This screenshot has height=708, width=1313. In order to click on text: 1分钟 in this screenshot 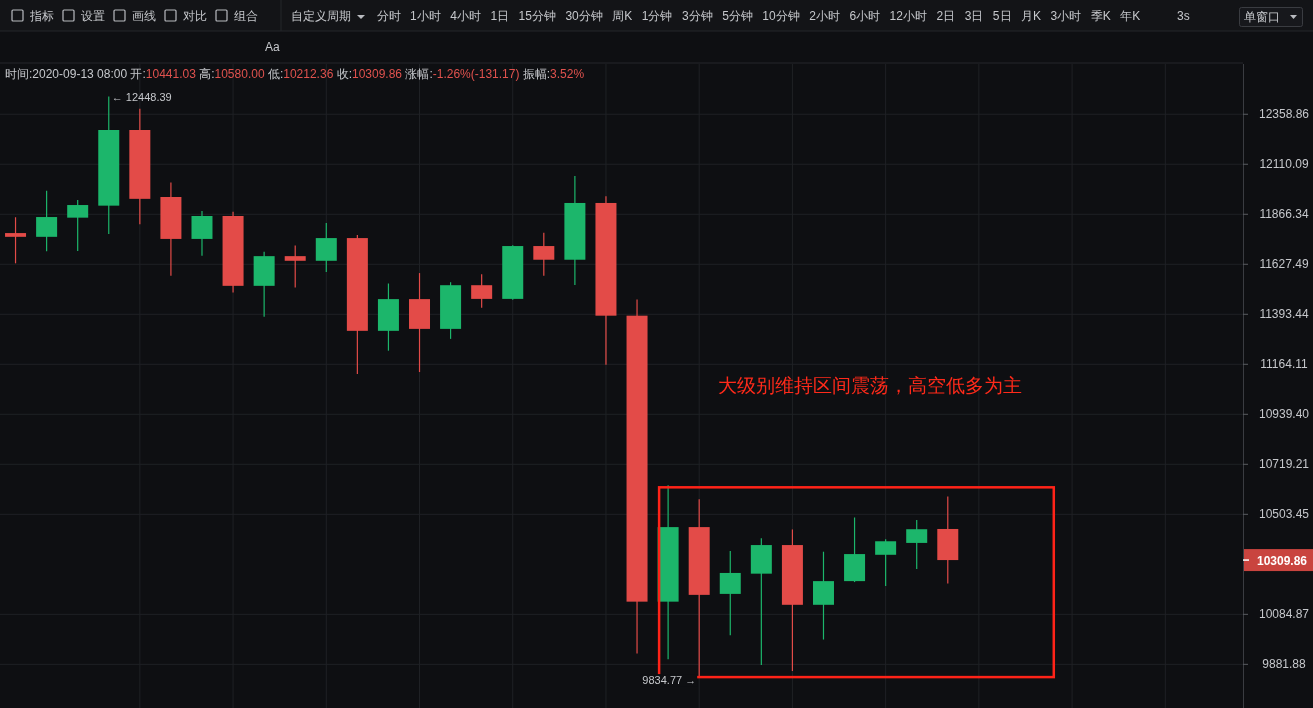, I will do `click(657, 16)`.